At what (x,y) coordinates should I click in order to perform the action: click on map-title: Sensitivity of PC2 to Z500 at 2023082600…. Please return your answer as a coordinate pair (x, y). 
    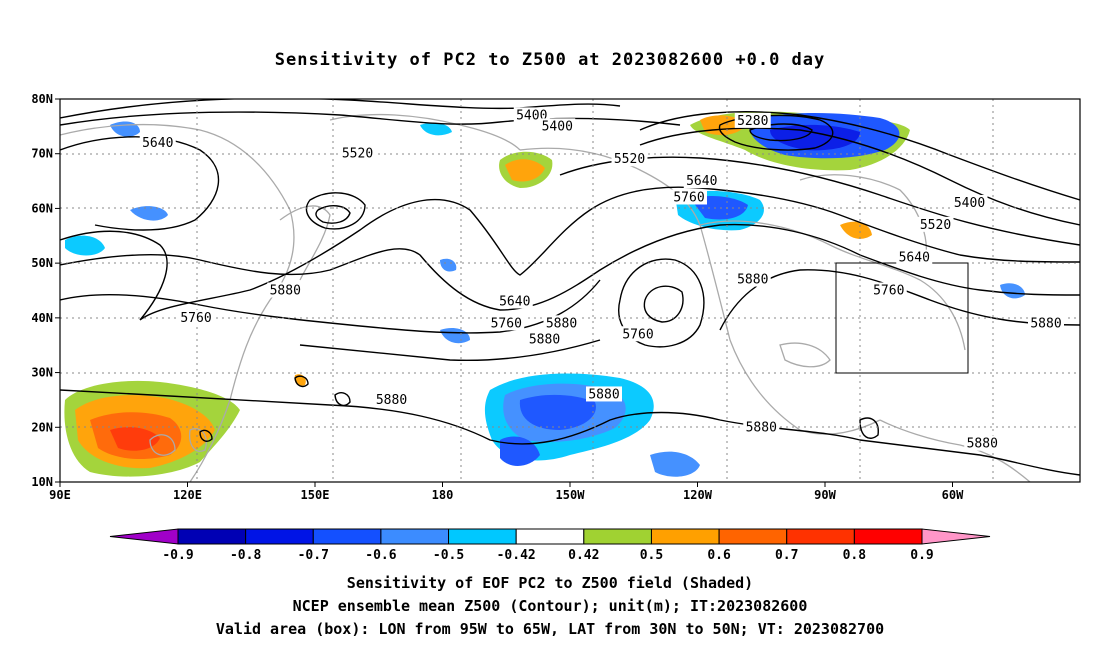
    Looking at the image, I should click on (550, 60).